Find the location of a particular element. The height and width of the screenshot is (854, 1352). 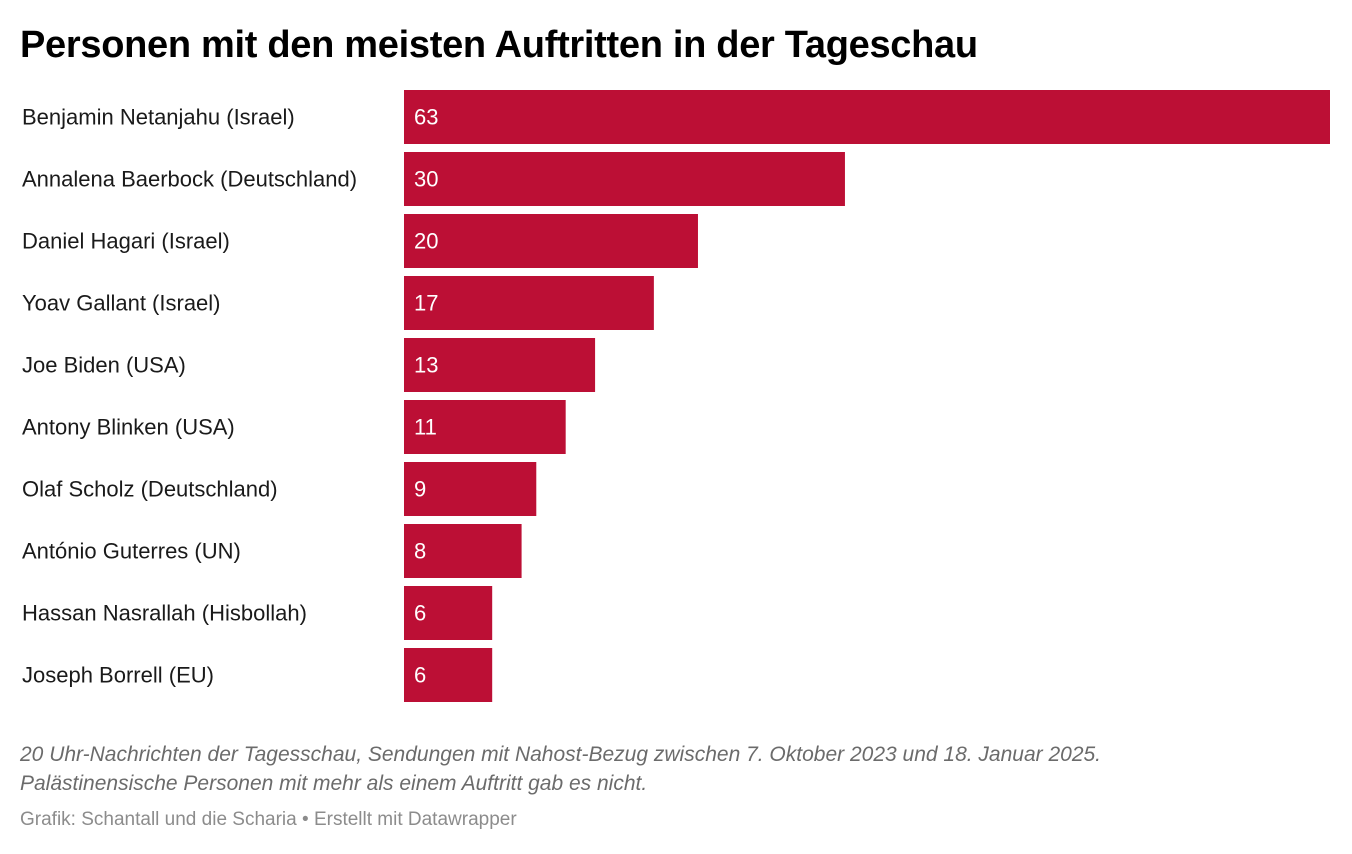

bar-value-label: 9 is located at coordinates (420, 489).